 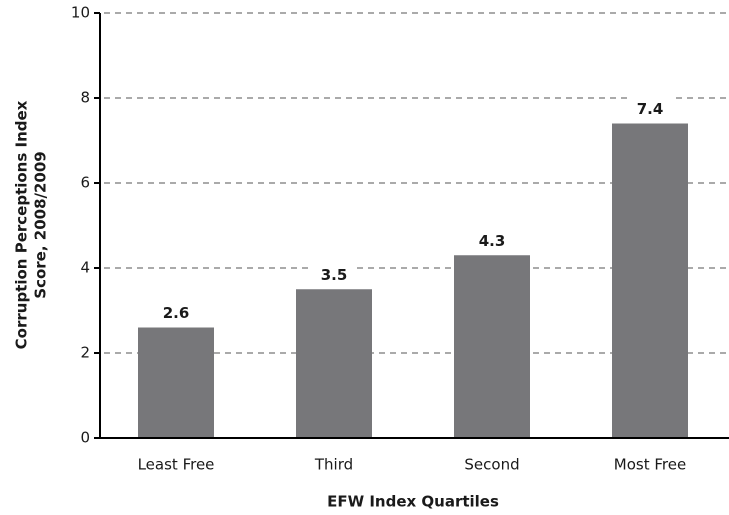 I want to click on value-label: 2.6, so click(x=176, y=313).